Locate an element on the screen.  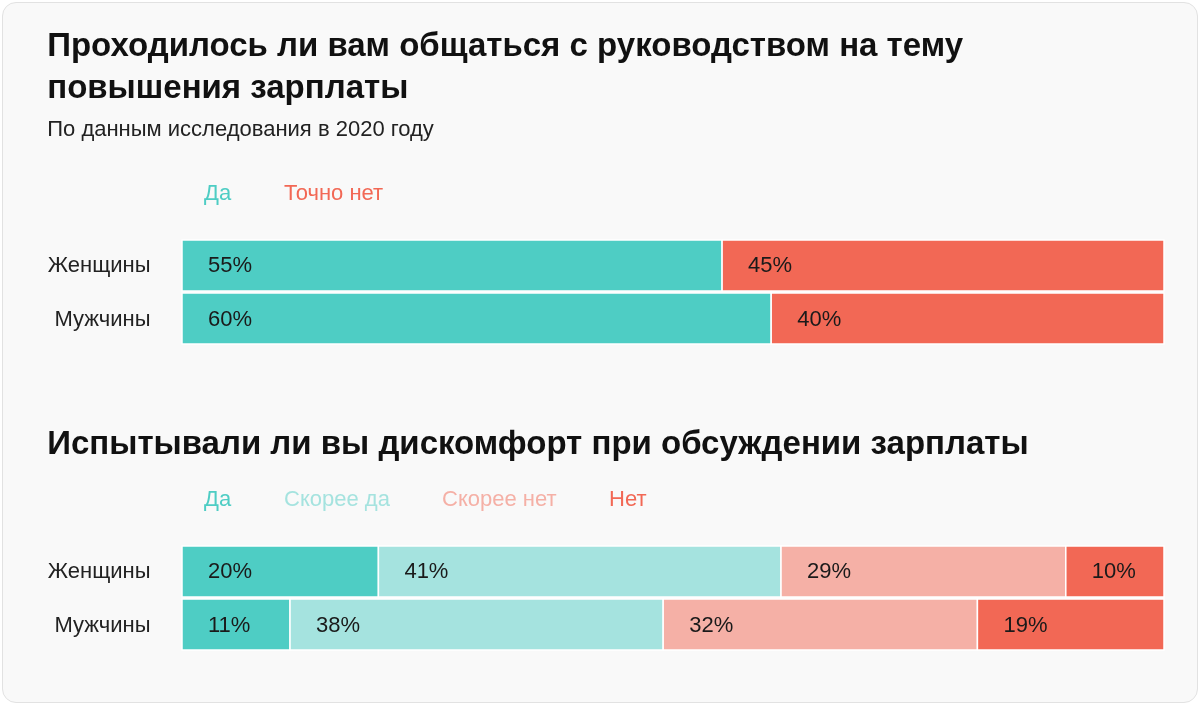
data-label: 45% is located at coordinates (770, 265).